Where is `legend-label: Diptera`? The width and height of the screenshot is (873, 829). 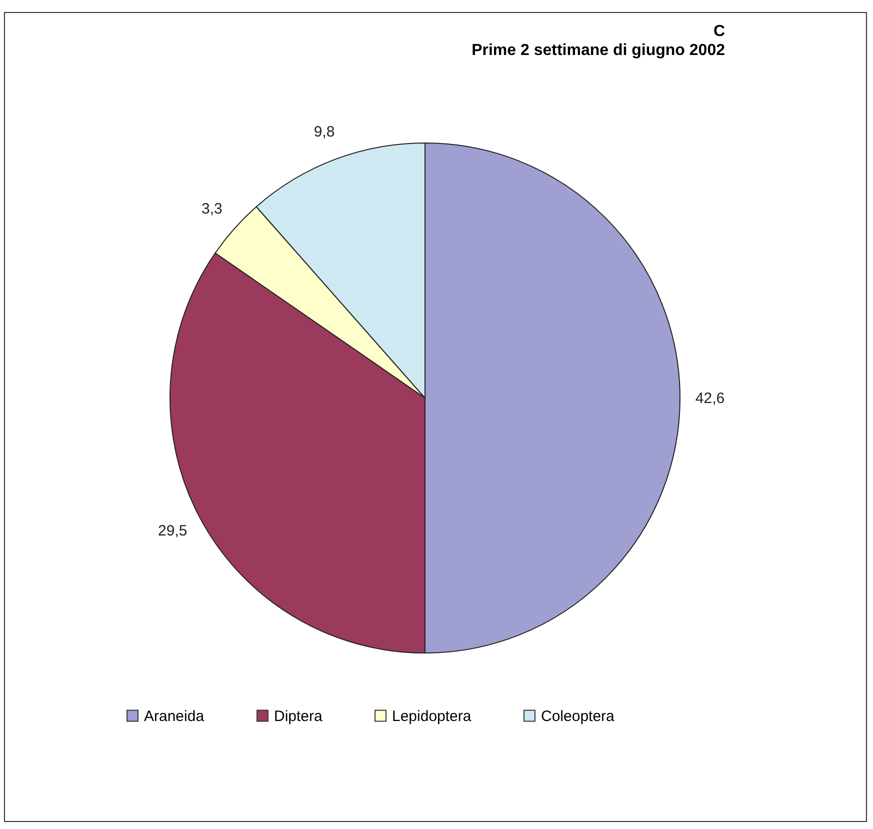 legend-label: Diptera is located at coordinates (299, 716).